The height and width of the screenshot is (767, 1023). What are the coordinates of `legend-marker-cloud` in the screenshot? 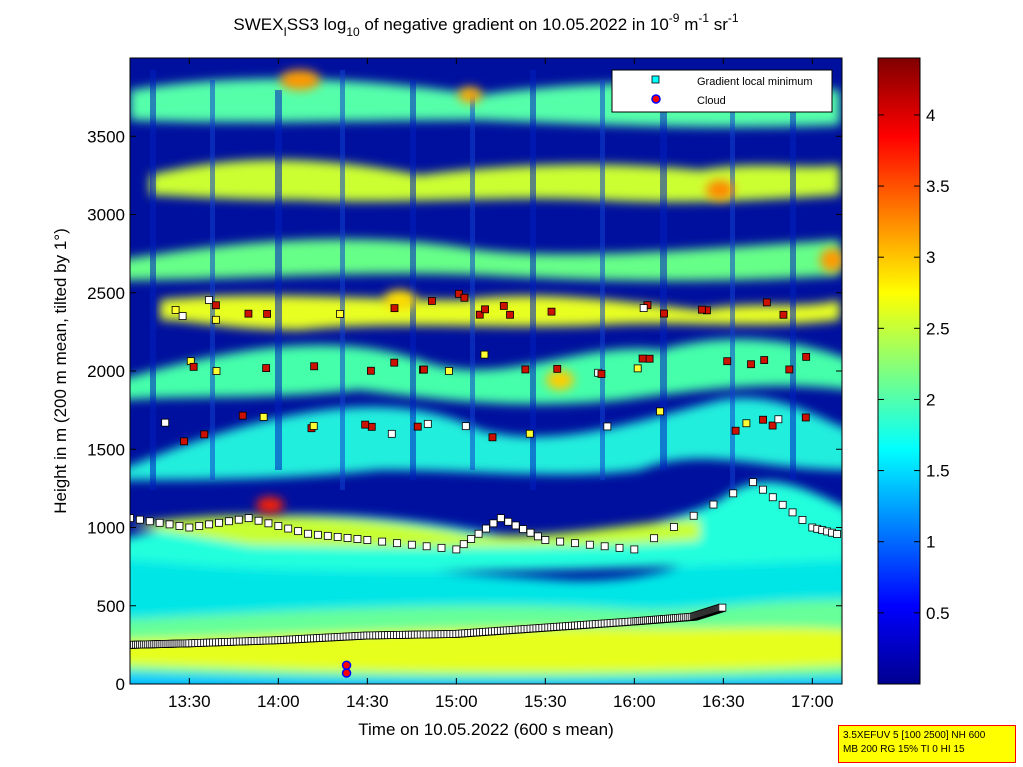 It's located at (656, 99).